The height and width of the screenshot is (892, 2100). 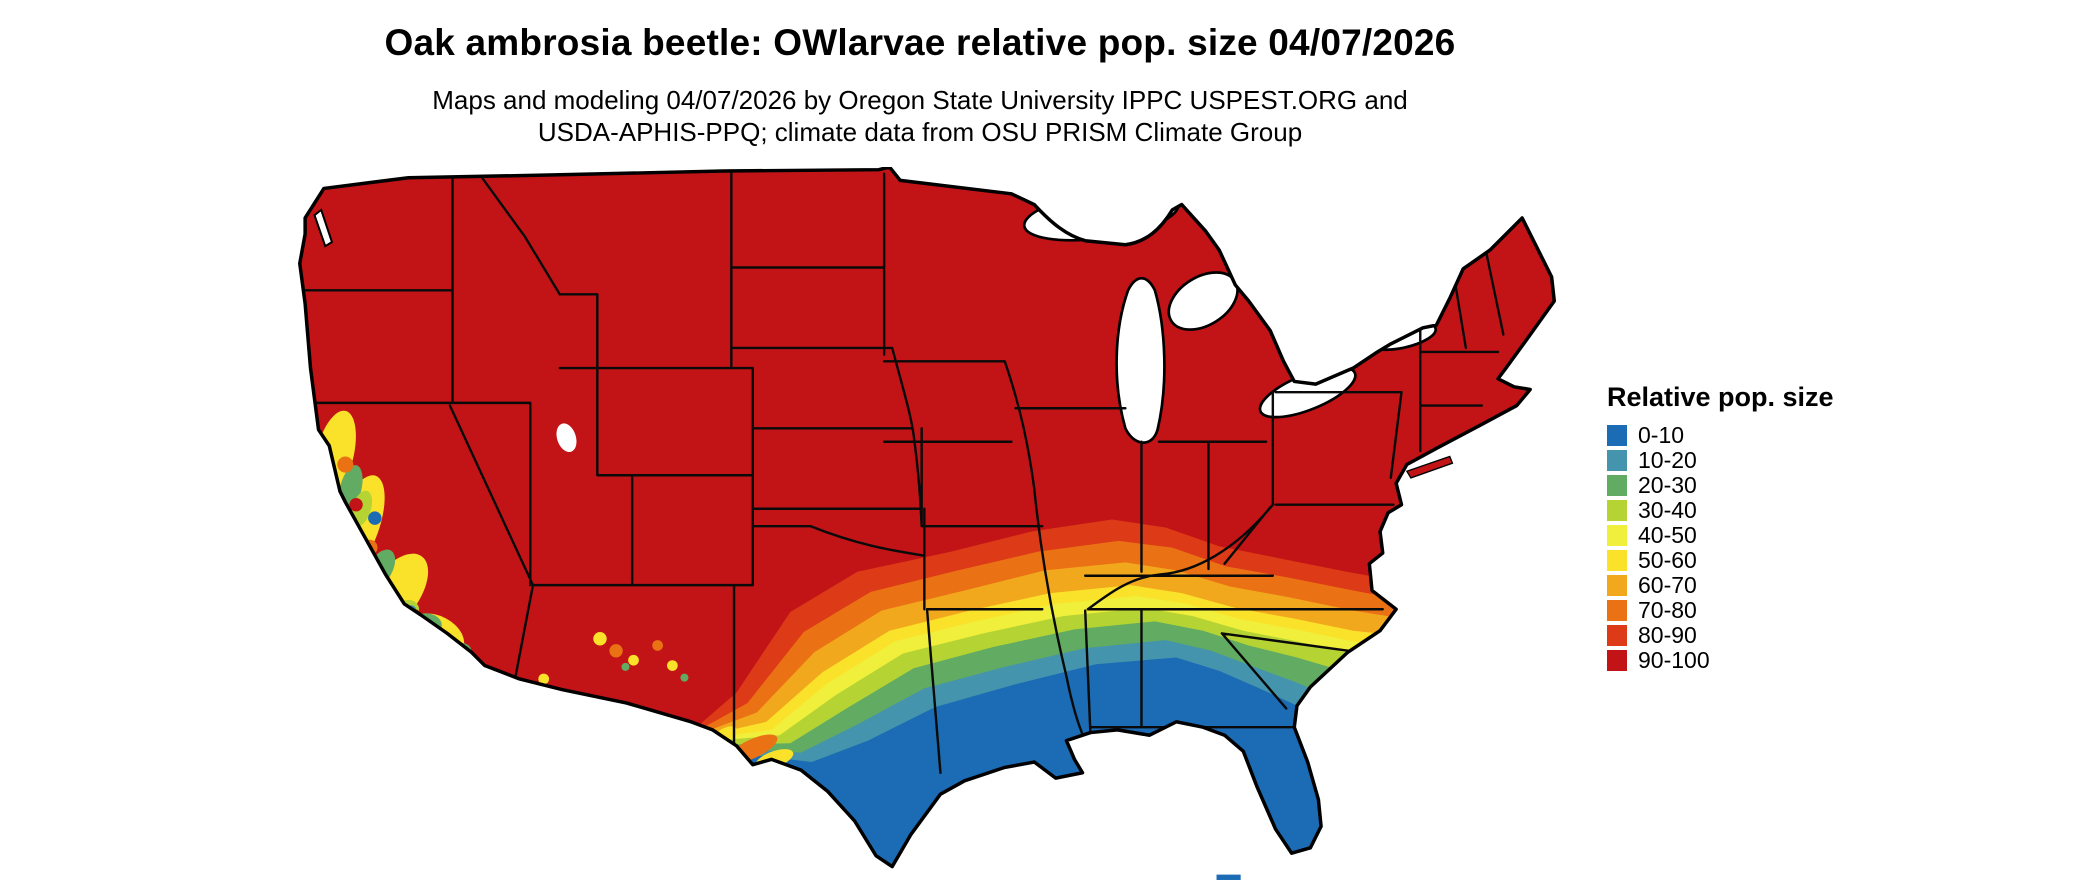 I want to click on long-island, so click(x=1429, y=467).